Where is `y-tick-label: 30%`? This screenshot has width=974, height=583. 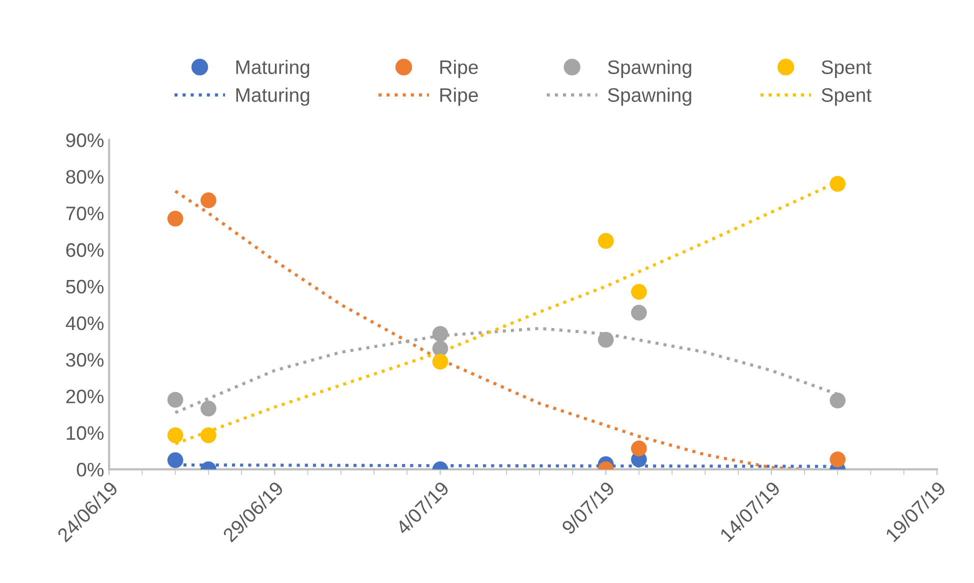 y-tick-label: 30% is located at coordinates (85, 359).